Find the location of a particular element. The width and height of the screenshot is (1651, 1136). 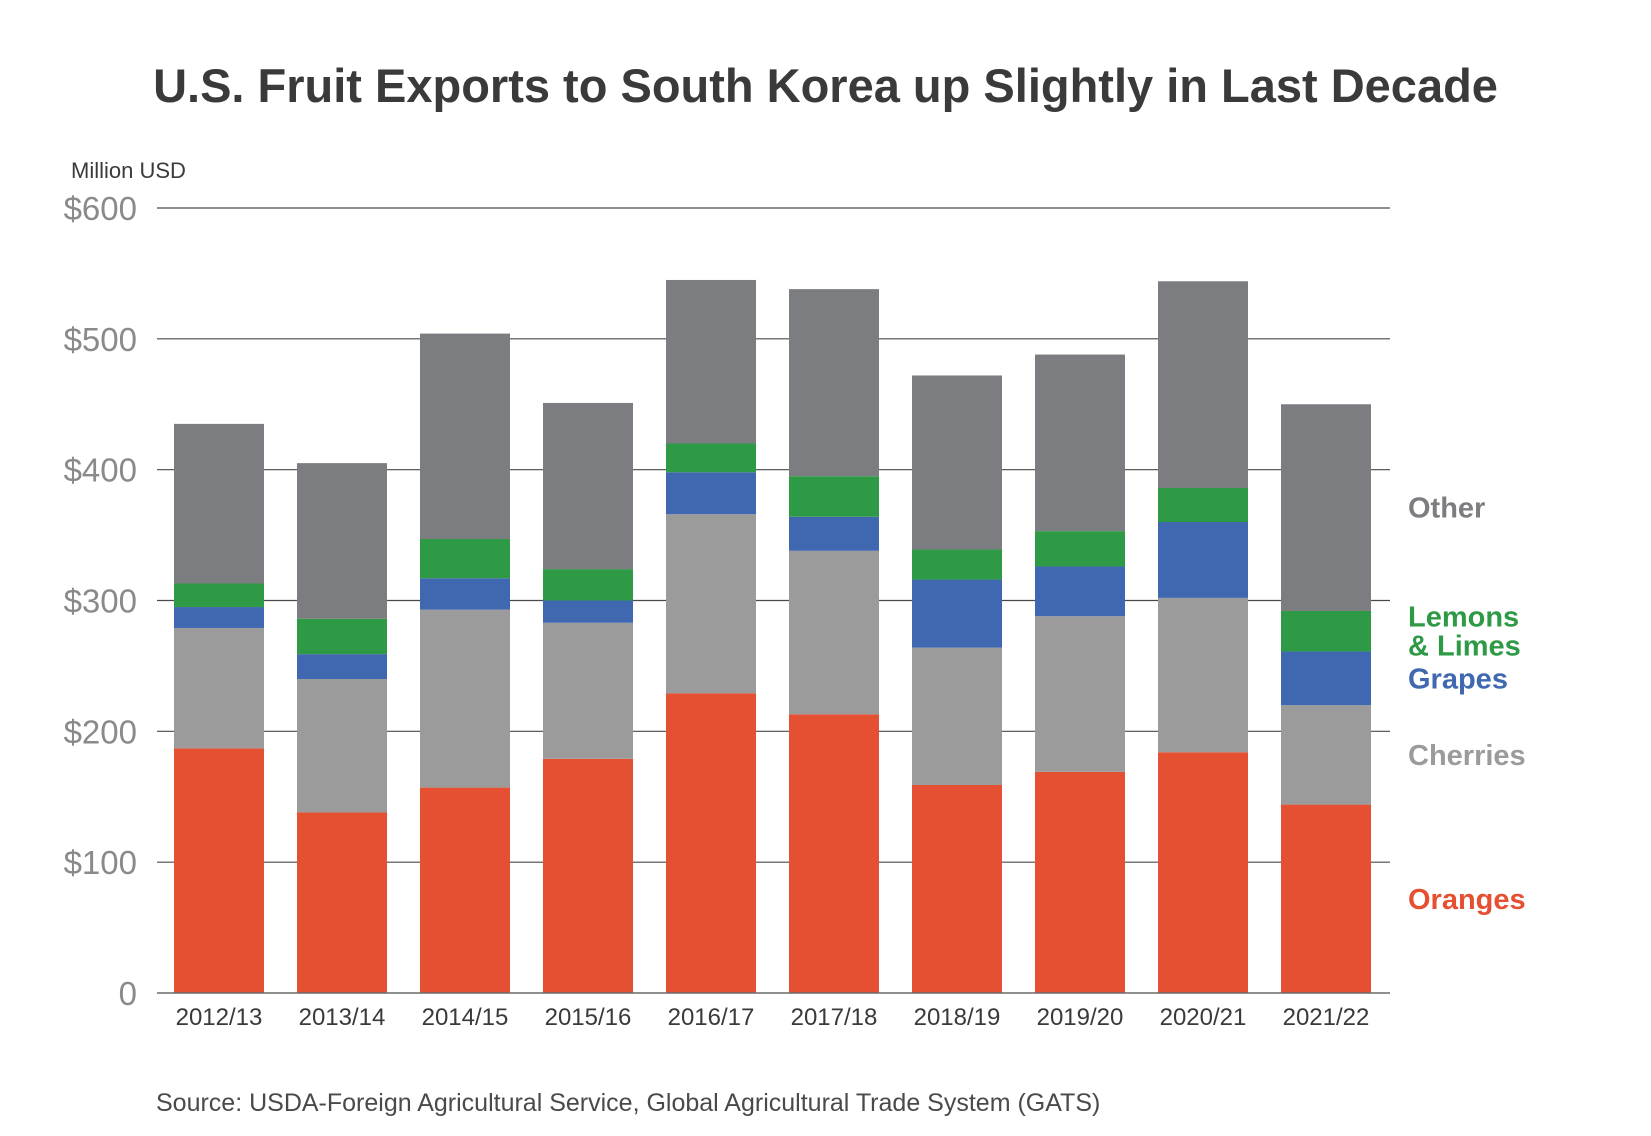

x-tick-label: 2014/15 is located at coordinates (465, 1017).